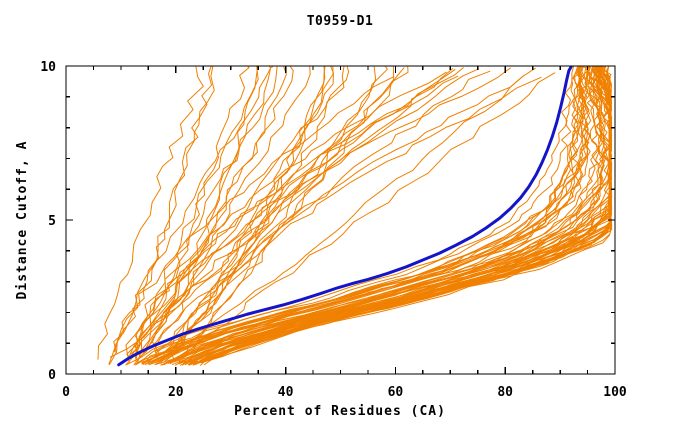 The height and width of the screenshot is (440, 680). What do you see at coordinates (66, 392) in the screenshot?
I see `x-tick-label: 0` at bounding box center [66, 392].